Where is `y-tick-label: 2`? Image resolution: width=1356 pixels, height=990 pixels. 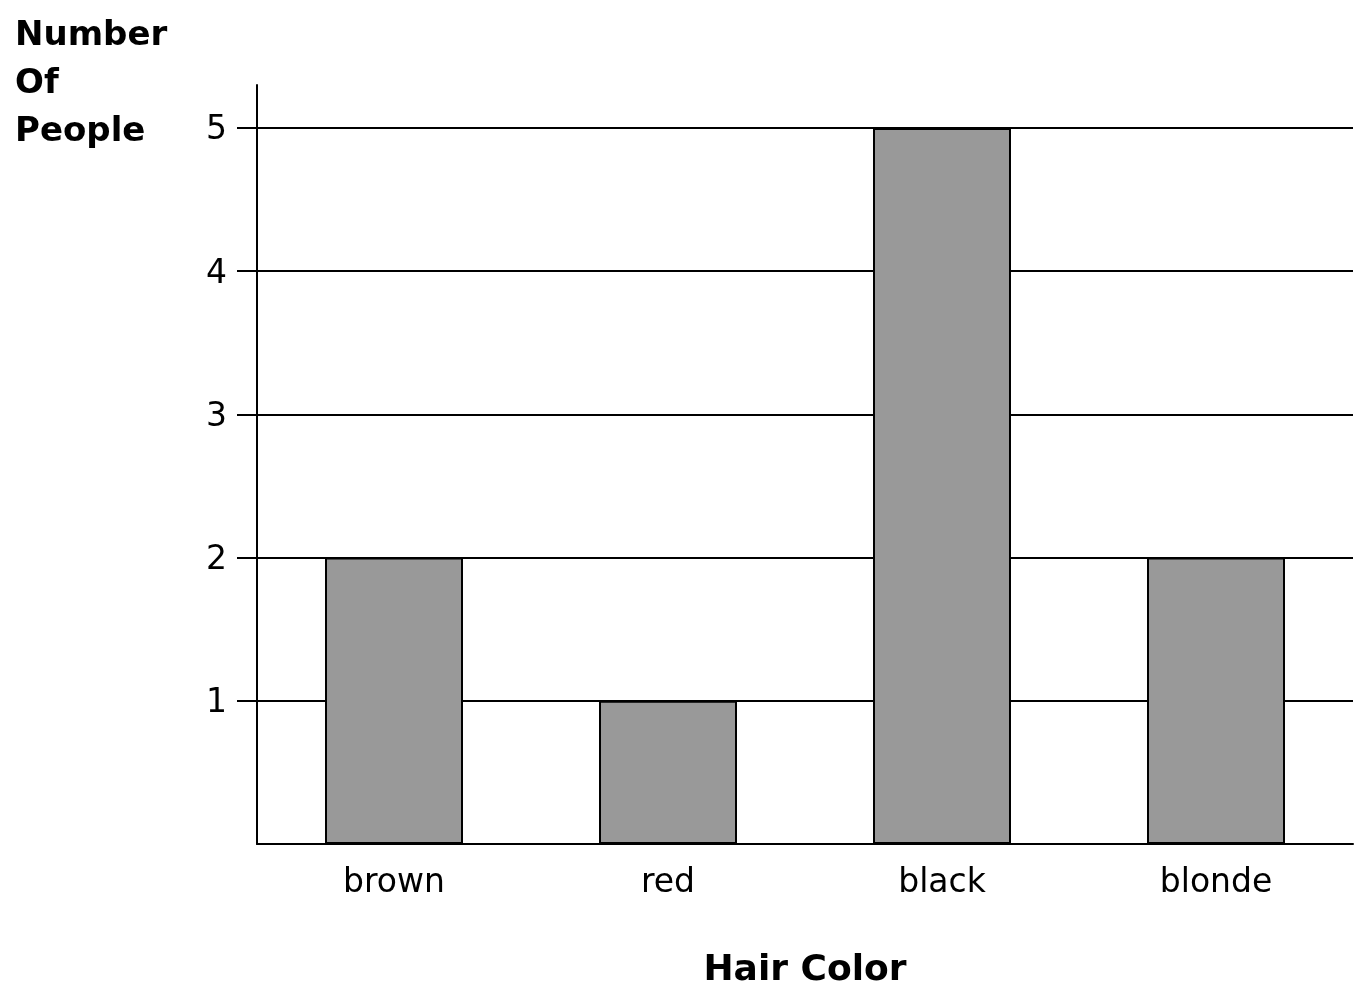 y-tick-label: 2 is located at coordinates (216, 558).